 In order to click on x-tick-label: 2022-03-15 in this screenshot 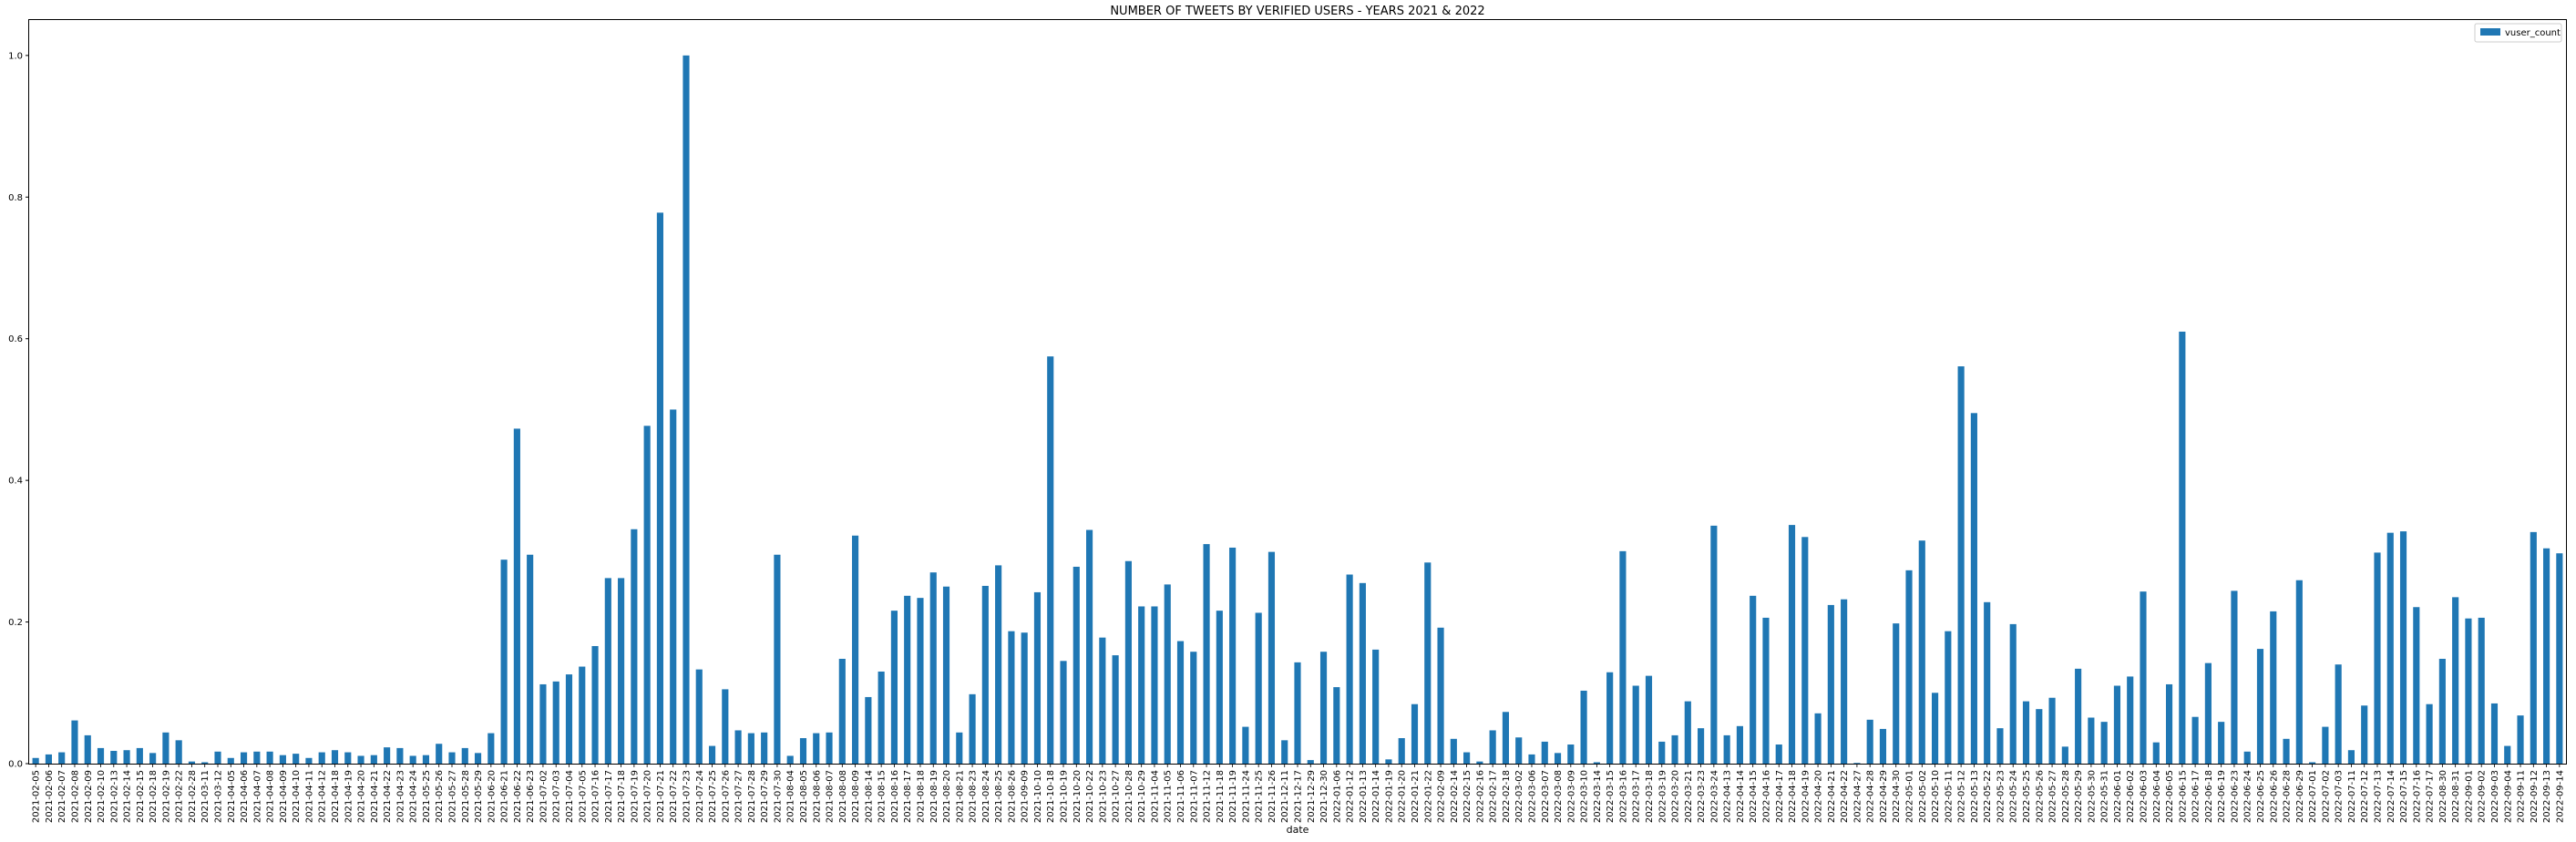, I will do `click(1611, 796)`.